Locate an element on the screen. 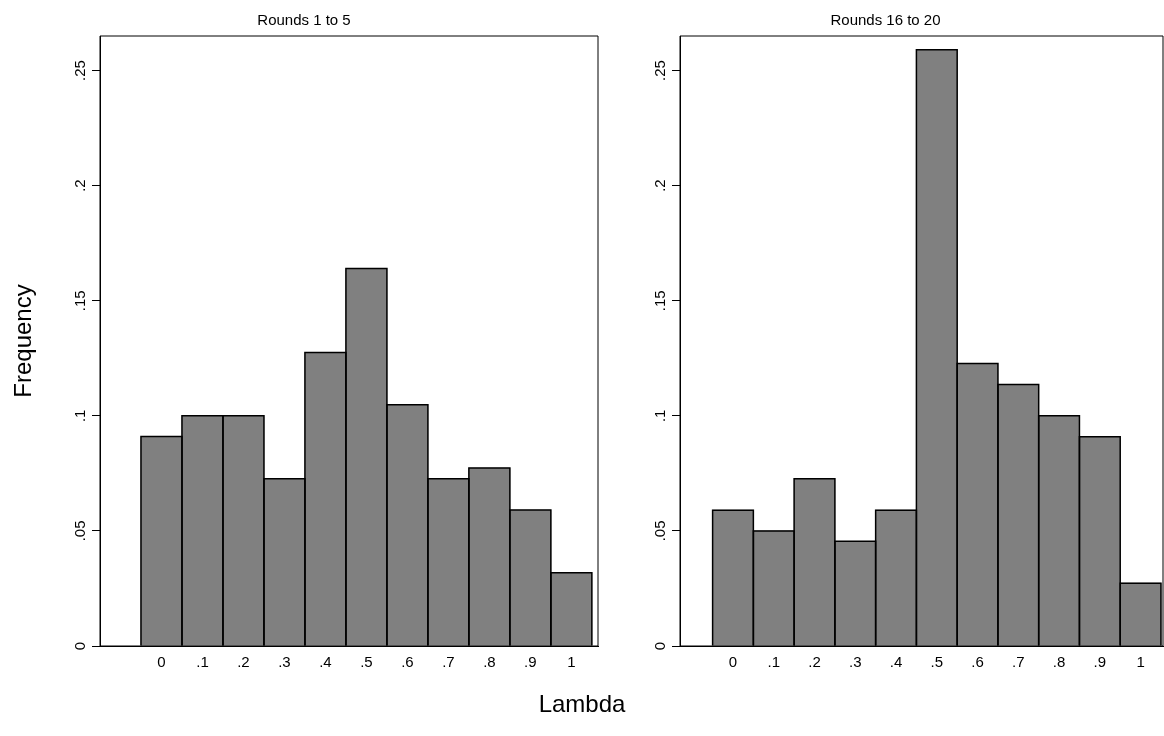 This screenshot has height=736, width=1164. chart-title: Rounds 1 to 5 is located at coordinates (304, 20).